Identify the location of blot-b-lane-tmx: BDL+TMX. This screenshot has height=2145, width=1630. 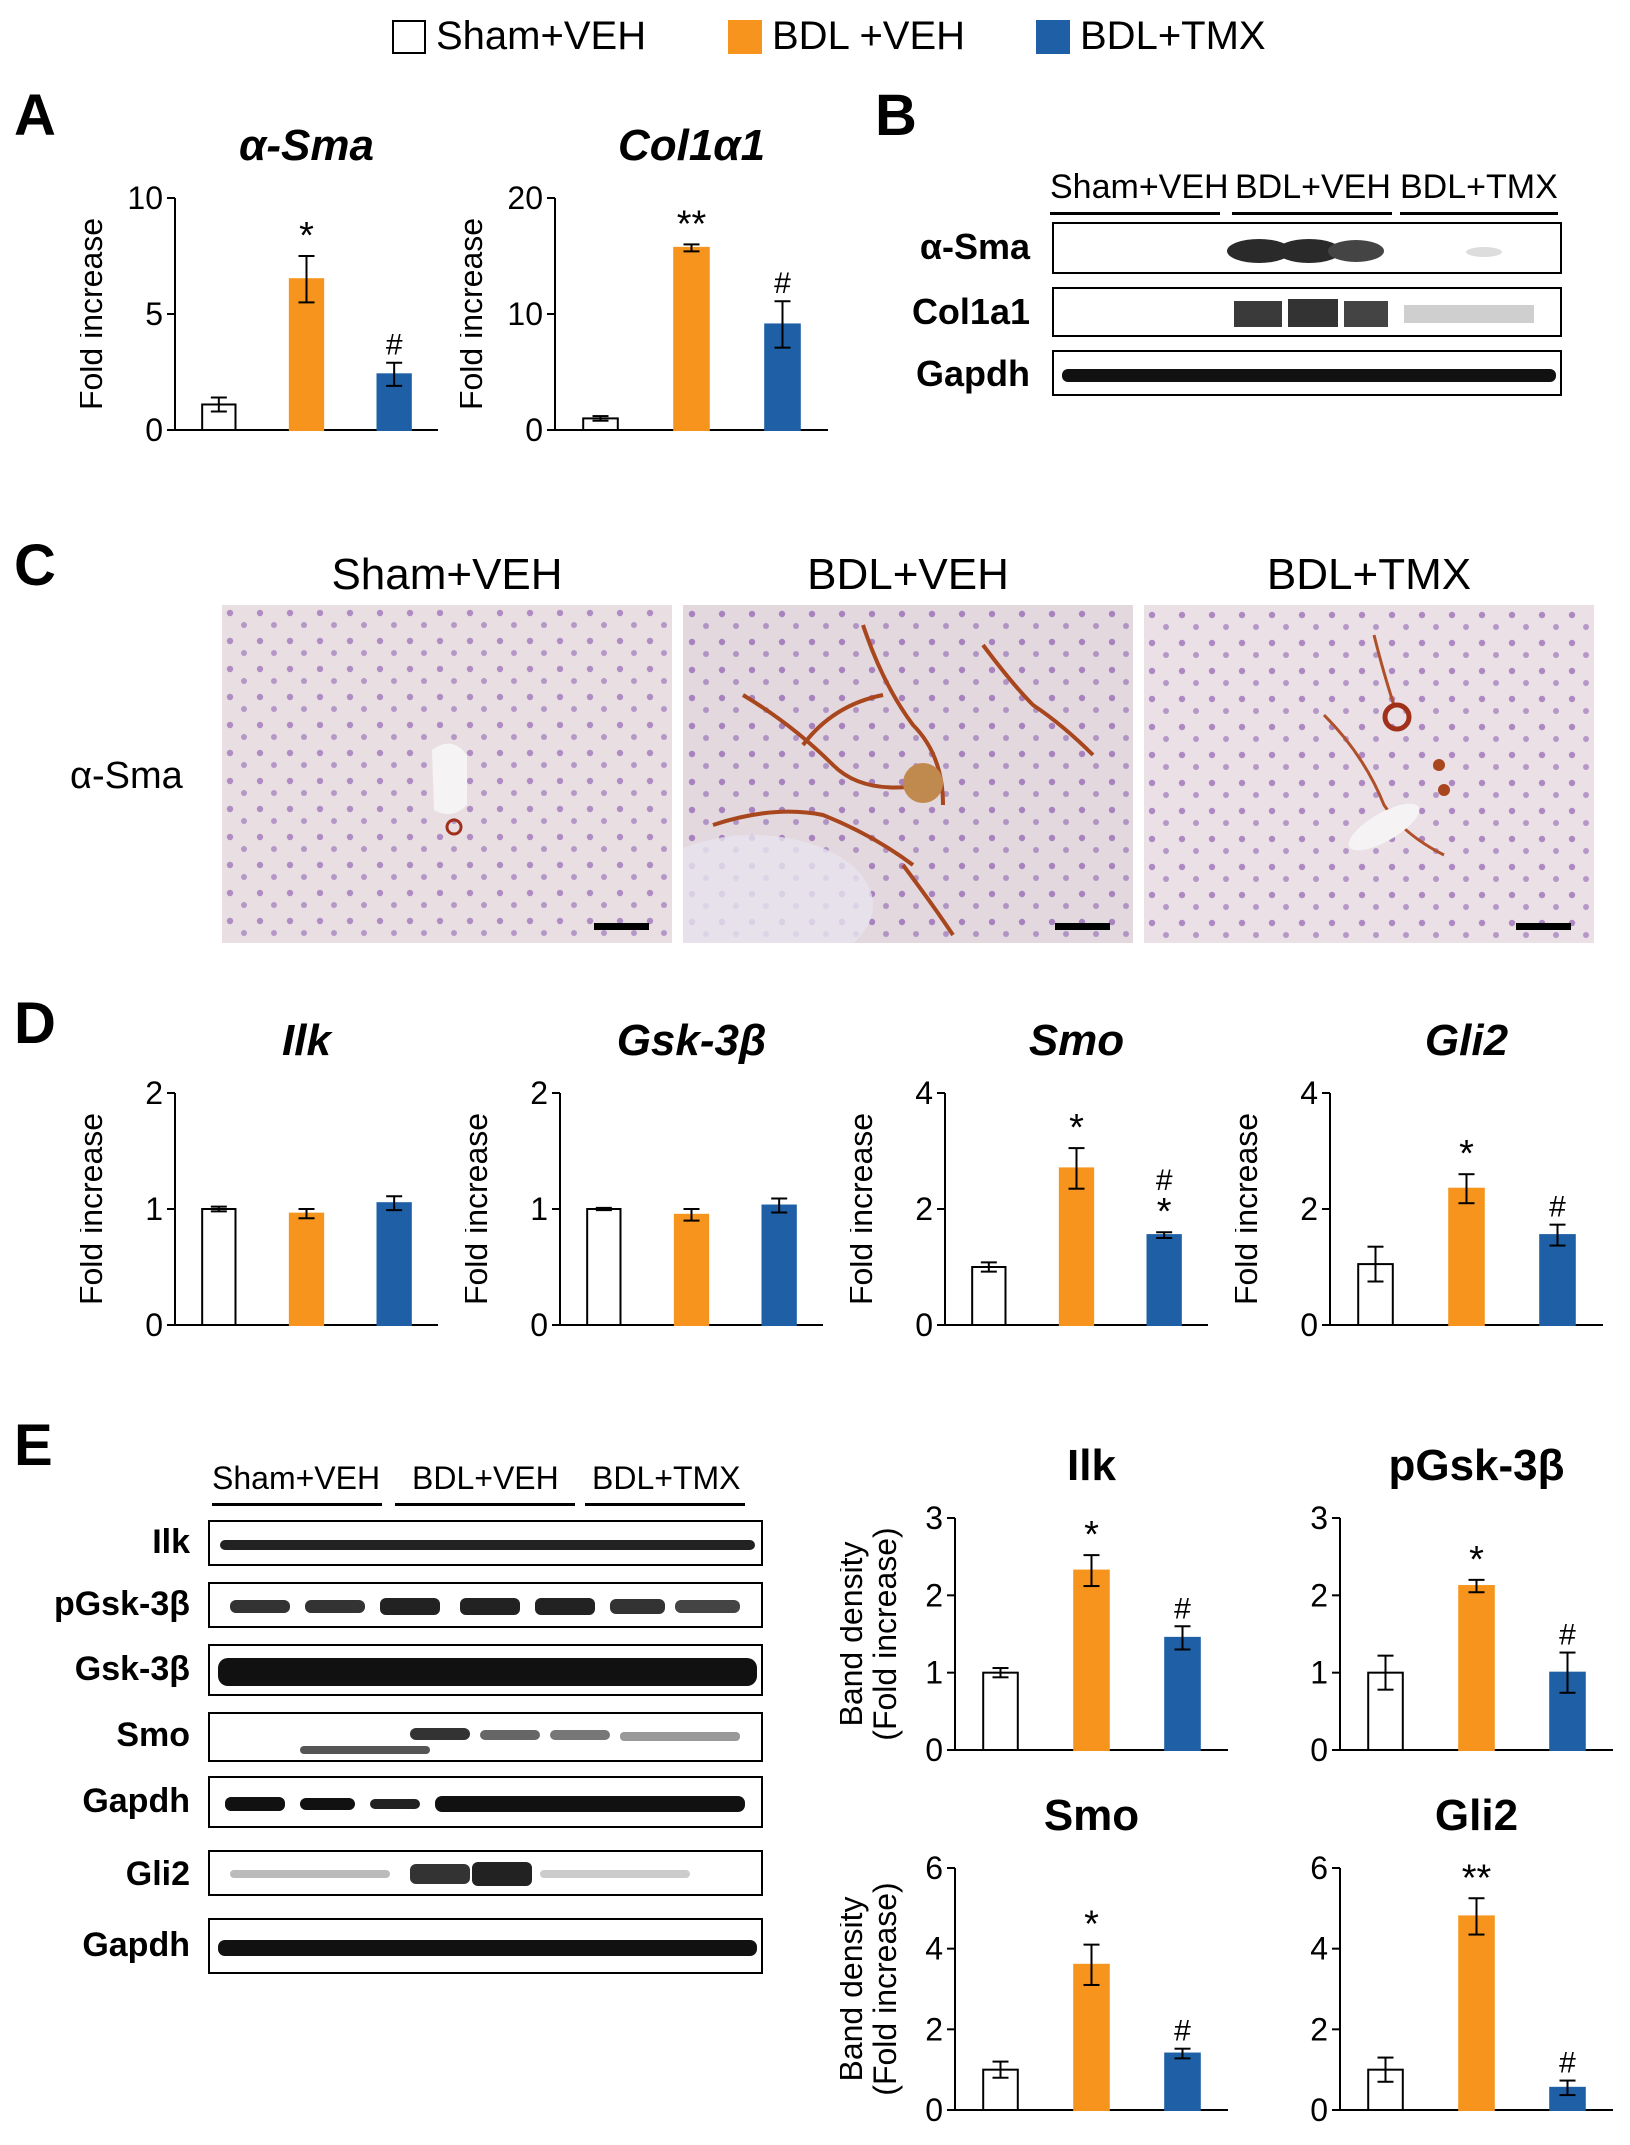
(1479, 187).